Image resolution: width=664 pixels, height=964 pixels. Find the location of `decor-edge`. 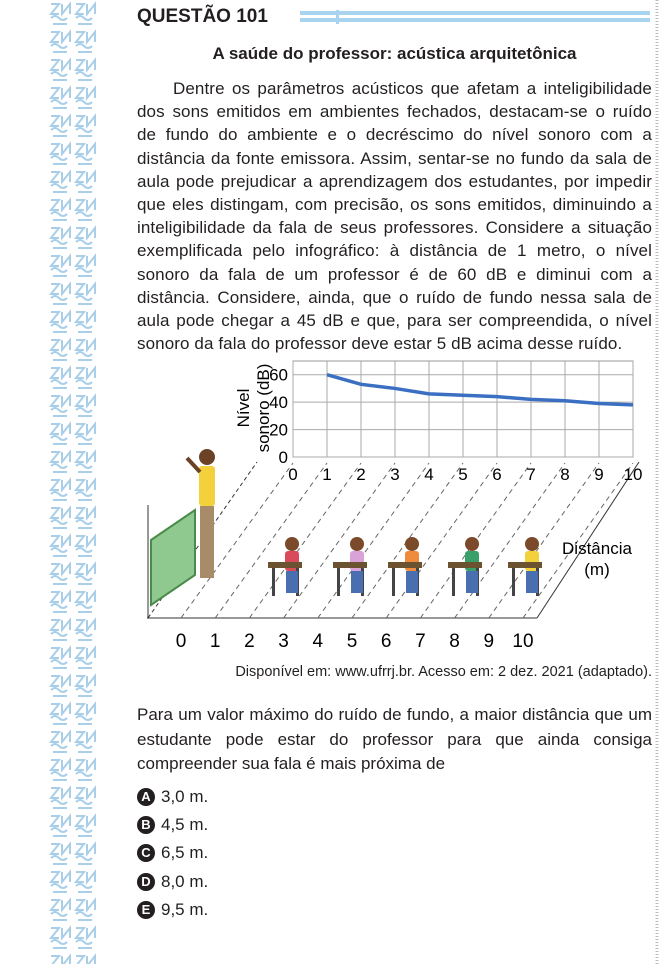

decor-edge is located at coordinates (657, 482).